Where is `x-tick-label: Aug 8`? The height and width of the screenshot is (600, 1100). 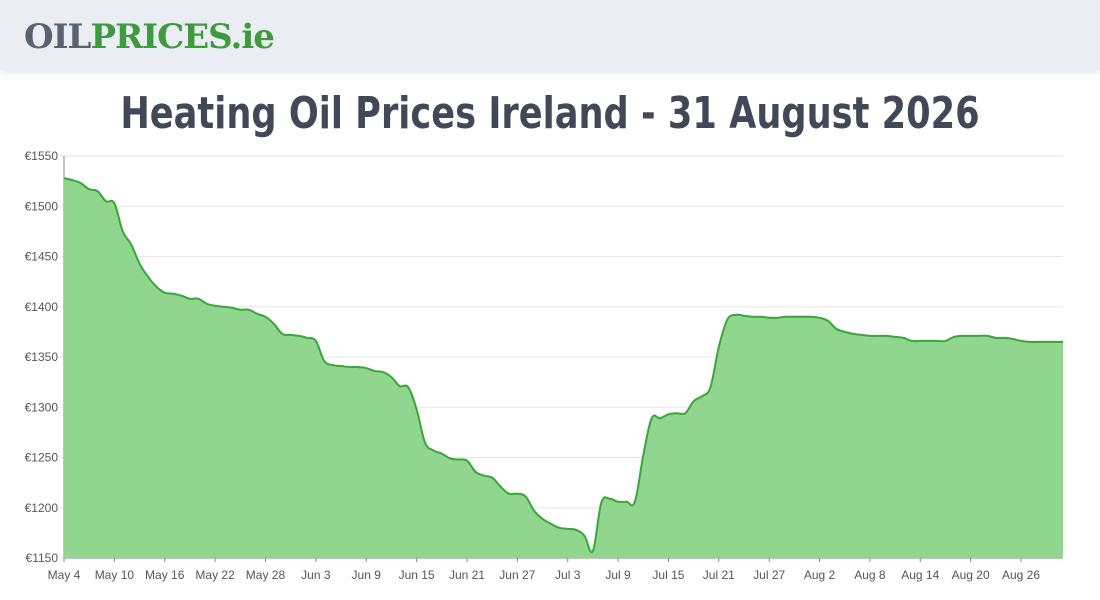 x-tick-label: Aug 8 is located at coordinates (870, 575).